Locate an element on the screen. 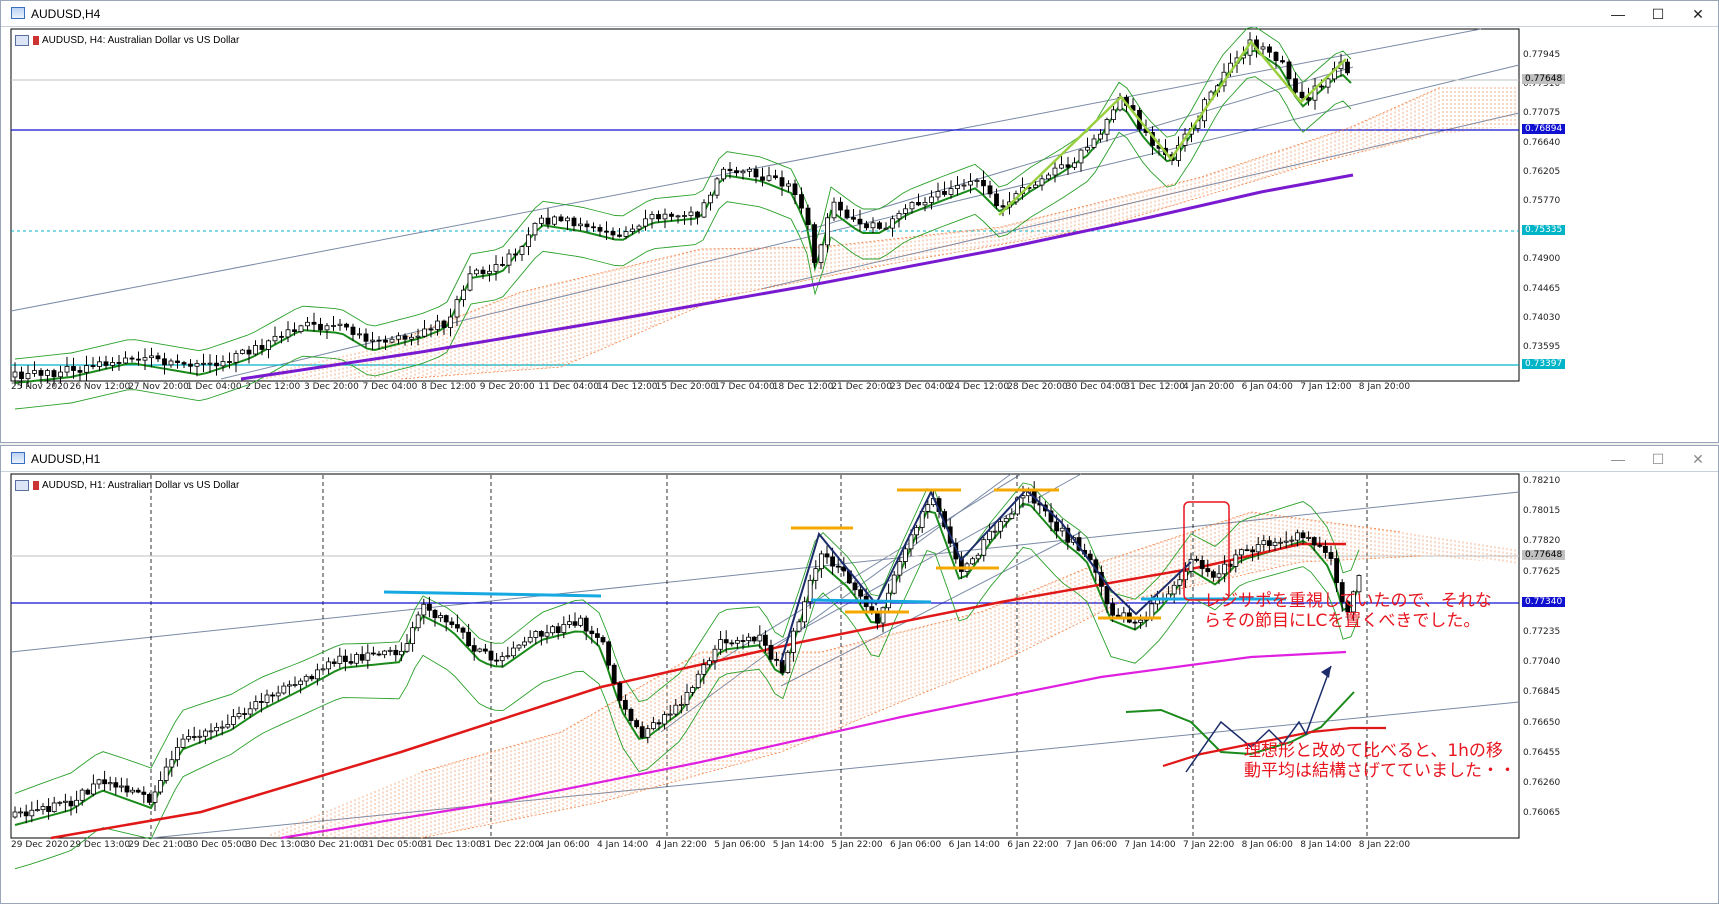 This screenshot has width=1719, height=904. h1-highlight-box is located at coordinates (1206, 551).